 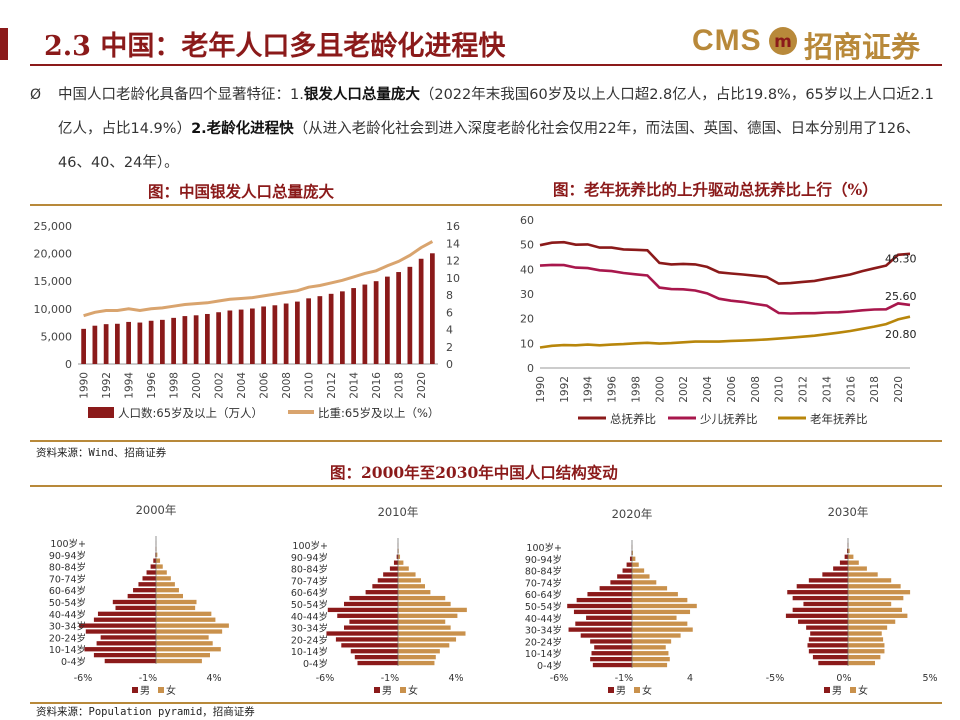 What do you see at coordinates (68, 364) in the screenshot?
I see `chart1-y-left-tick: 0` at bounding box center [68, 364].